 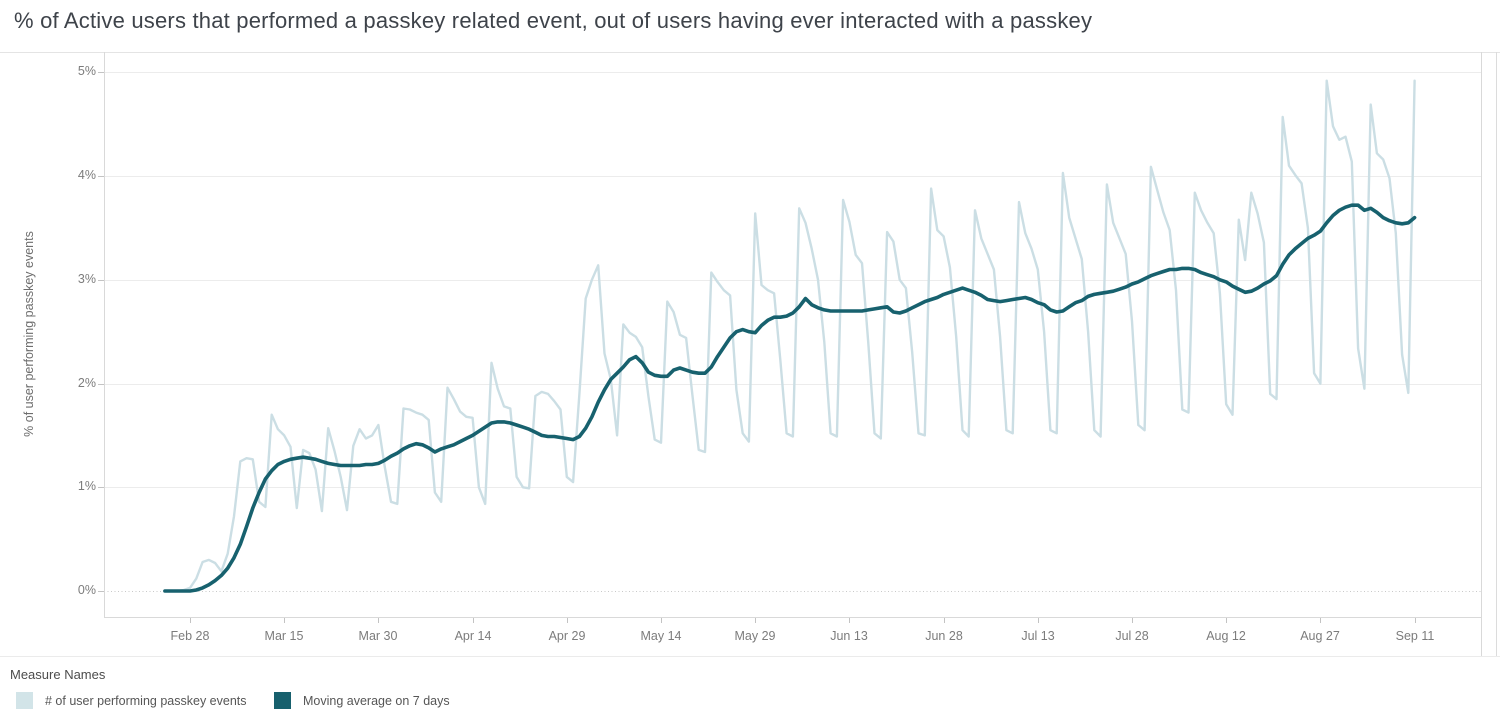 What do you see at coordinates (1320, 636) in the screenshot?
I see `x-tick-label: Aug 27` at bounding box center [1320, 636].